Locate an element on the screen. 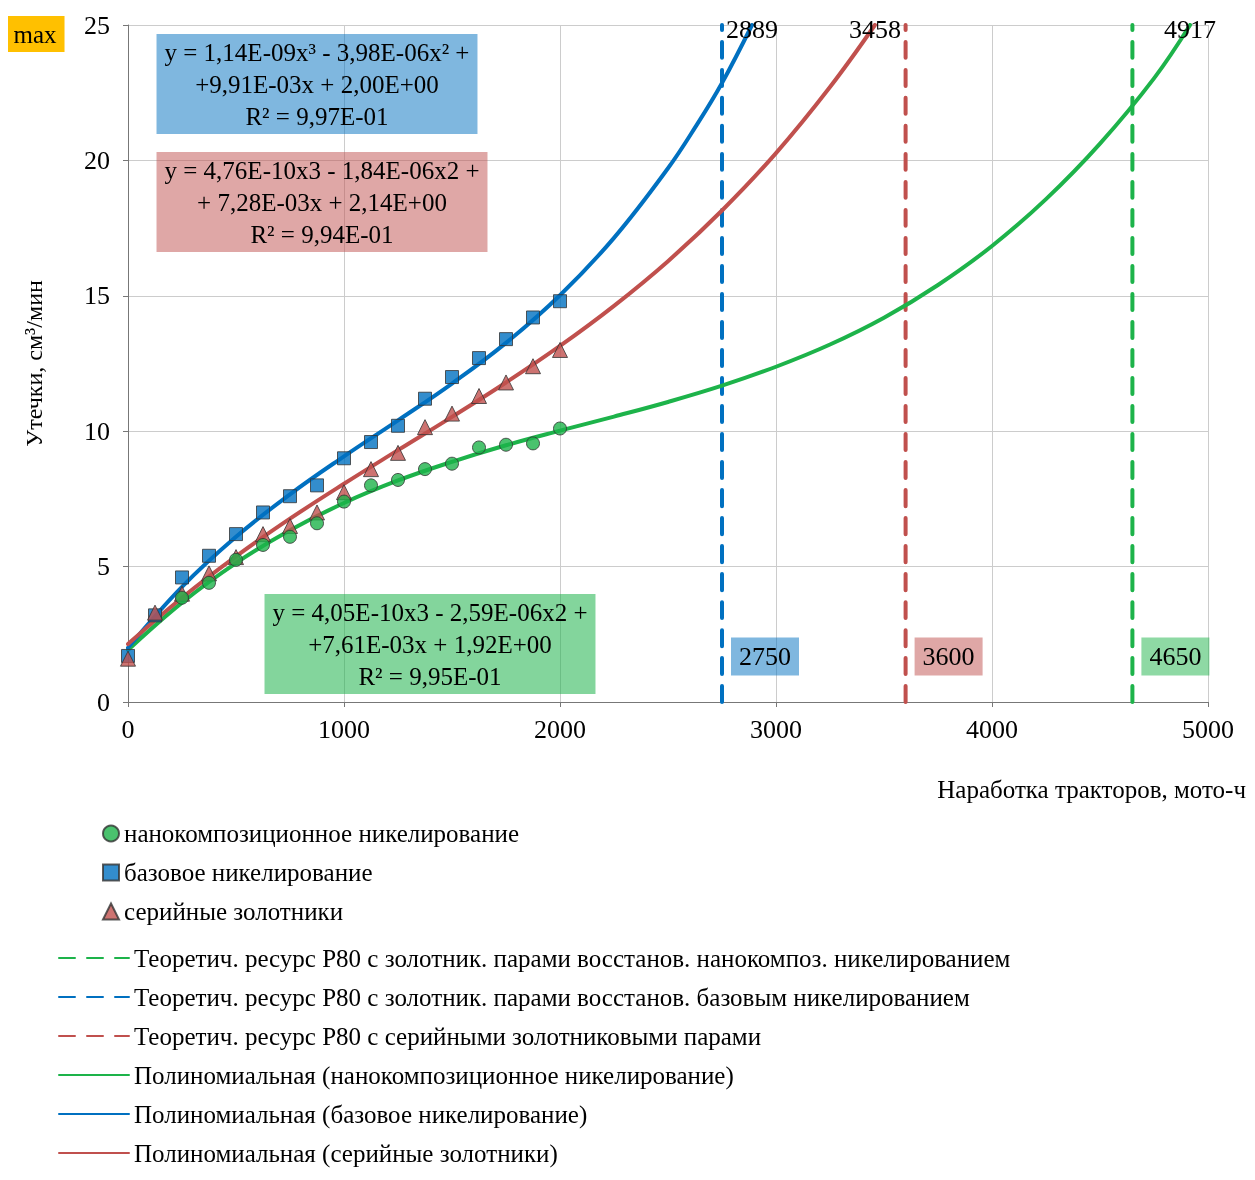 Image resolution: width=1255 pixels, height=1180 pixels. x-tick-label: 1000 is located at coordinates (344, 729).